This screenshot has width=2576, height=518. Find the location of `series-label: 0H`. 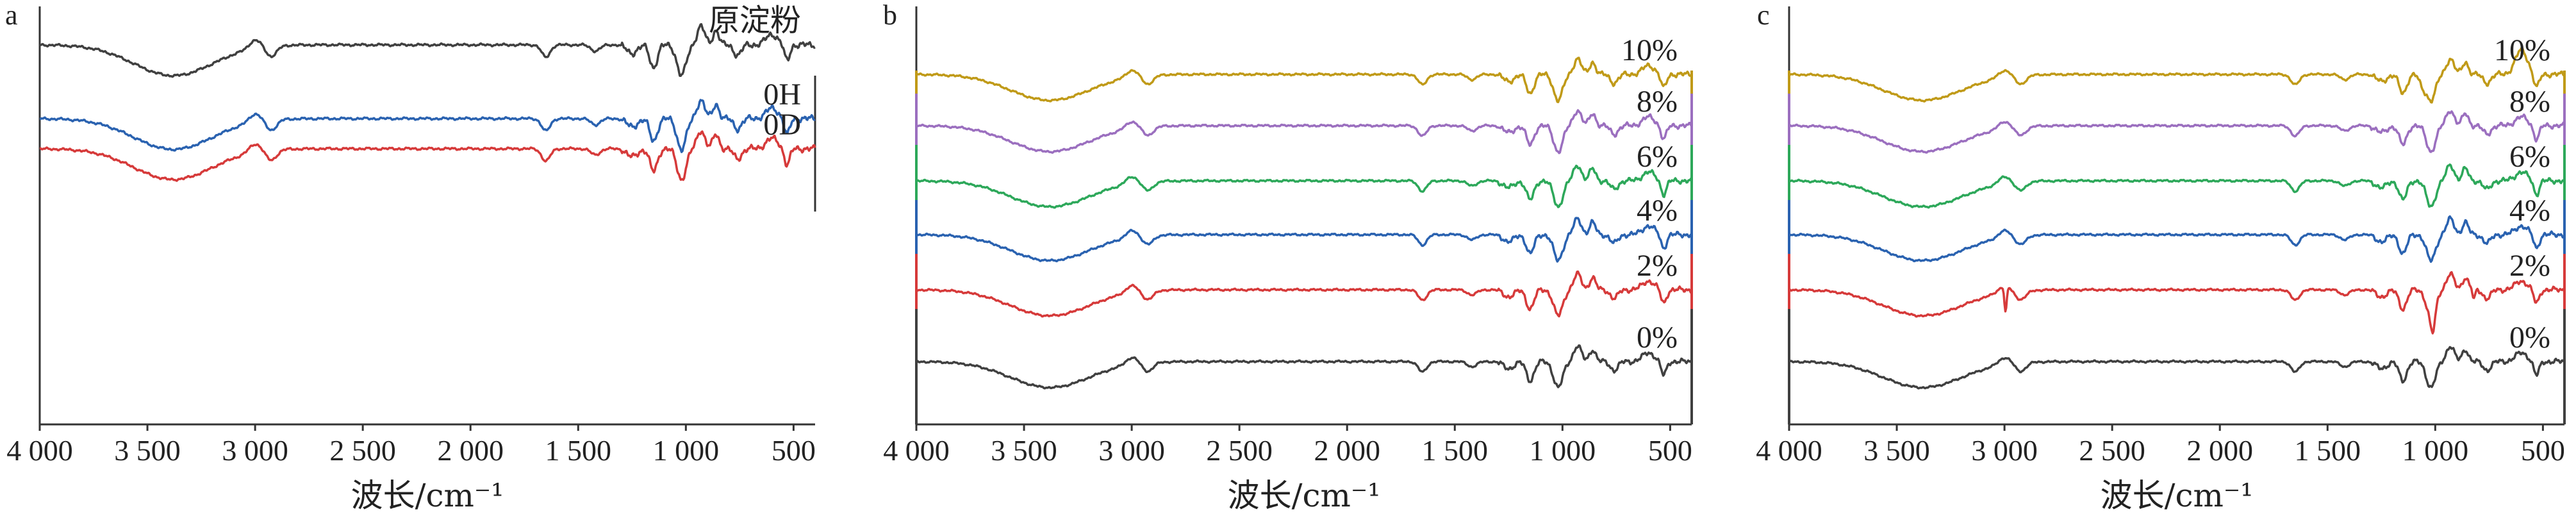

series-label: 0H is located at coordinates (782, 95).